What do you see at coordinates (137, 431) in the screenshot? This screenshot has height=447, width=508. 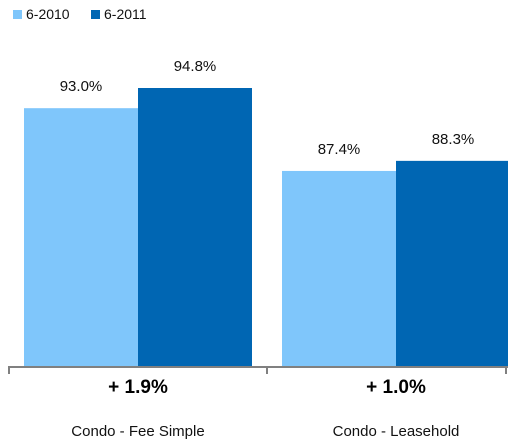 I see `category-label: Condo - Fee Simple` at bounding box center [137, 431].